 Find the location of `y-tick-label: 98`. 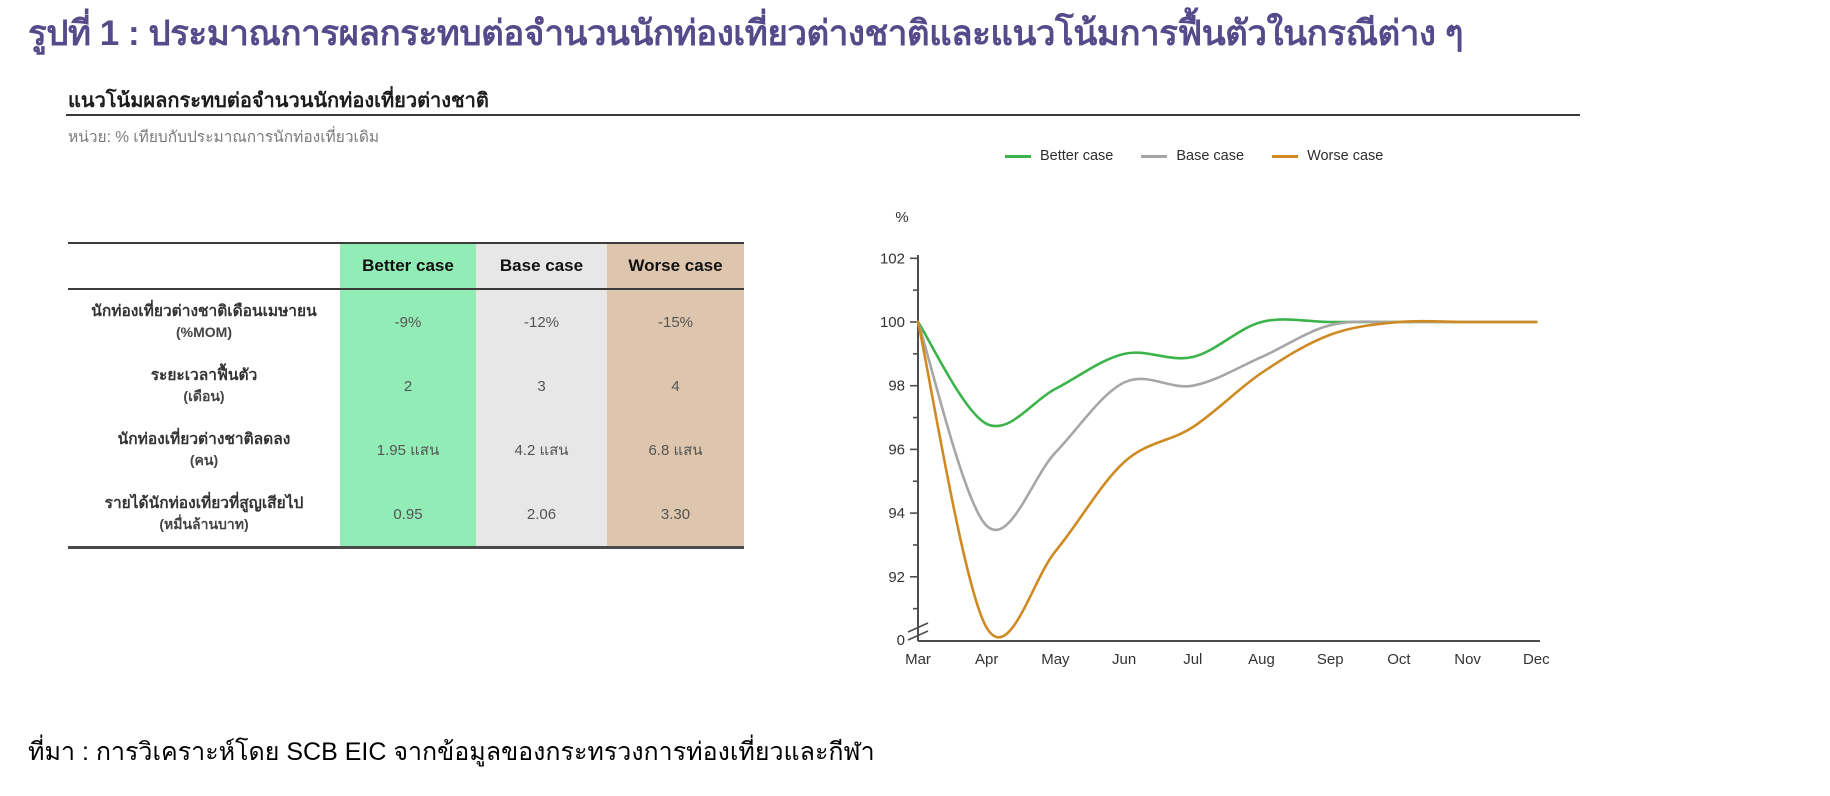

y-tick-label: 98 is located at coordinates (896, 386).